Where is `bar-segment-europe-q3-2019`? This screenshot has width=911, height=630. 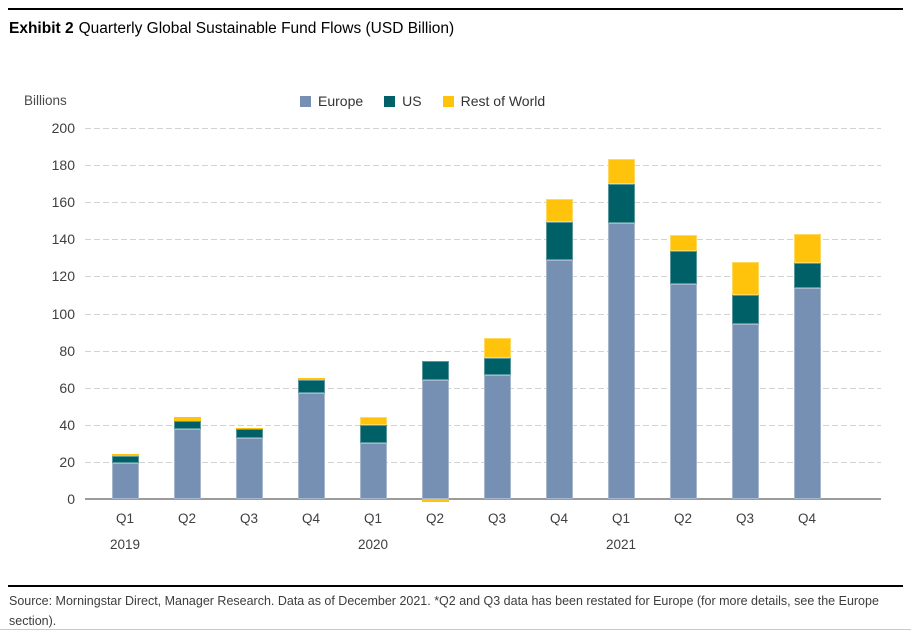
bar-segment-europe-q3-2019 is located at coordinates (249, 468).